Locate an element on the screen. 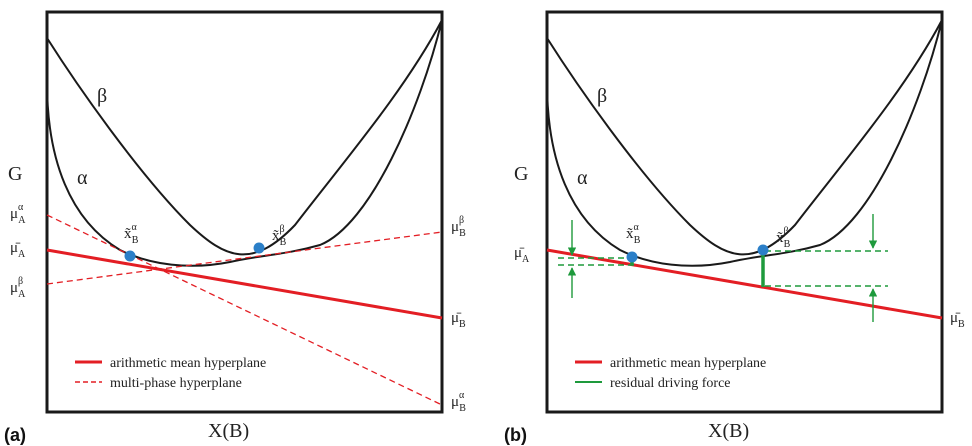 The image size is (972, 446). panel-b-point-beta is located at coordinates (763, 250).